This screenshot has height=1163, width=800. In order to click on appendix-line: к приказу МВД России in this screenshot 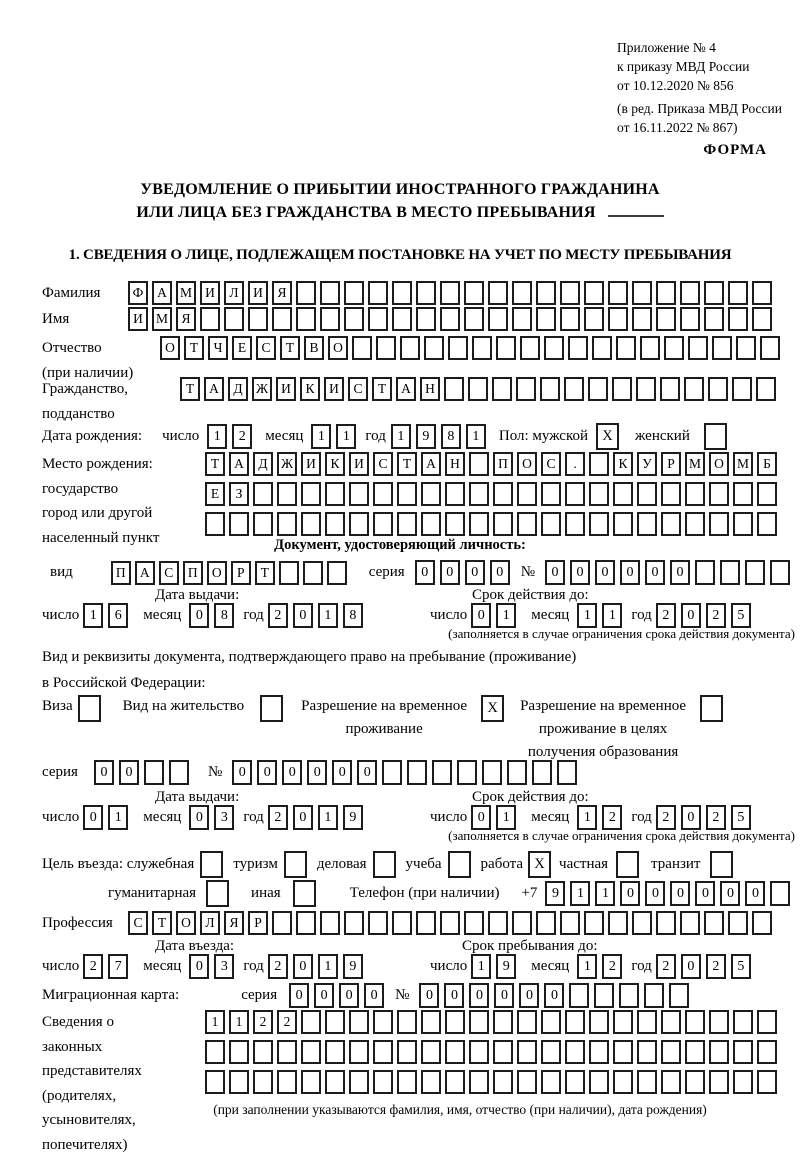, I will do `click(683, 66)`.